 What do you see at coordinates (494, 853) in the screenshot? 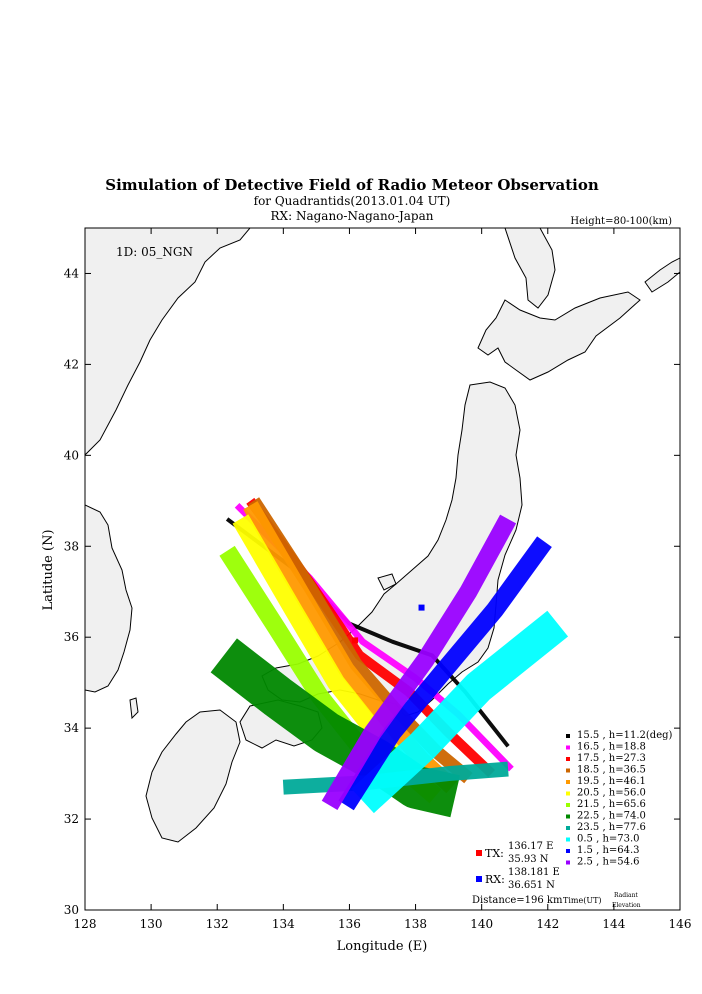
I see `tx-label: TX:` at bounding box center [494, 853].